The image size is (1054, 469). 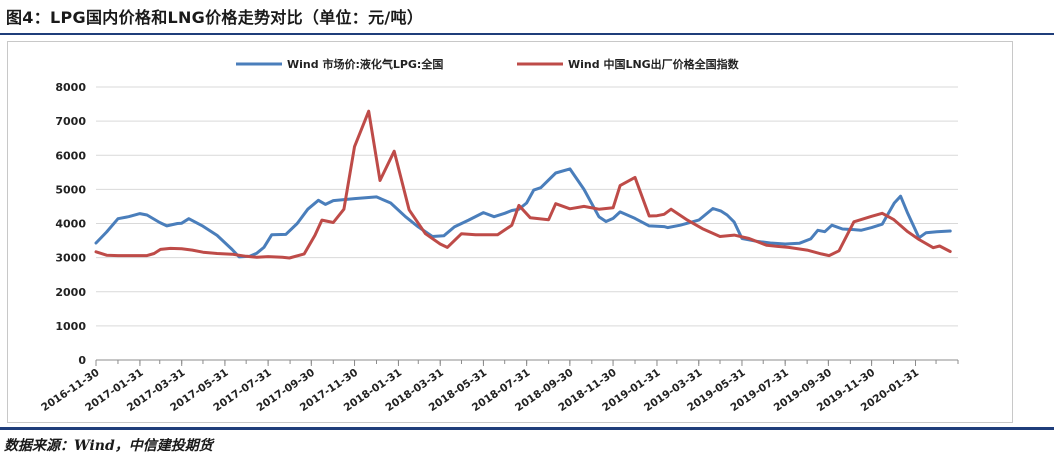 What do you see at coordinates (215, 17) in the screenshot?
I see `figure-title: 图4：LPG国内价格和LNG价格走势对比（单位：元/吨）` at bounding box center [215, 17].